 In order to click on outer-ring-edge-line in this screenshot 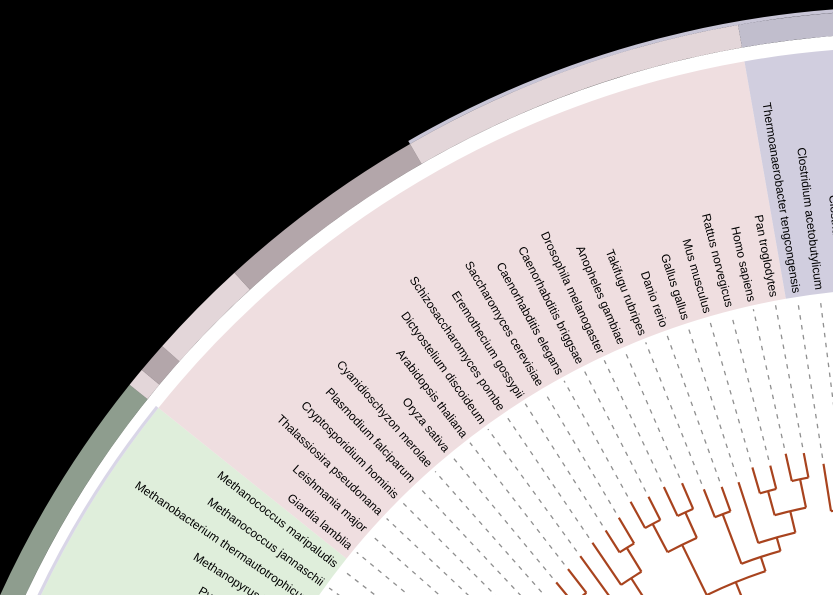, I will do `click(620, 76)`.